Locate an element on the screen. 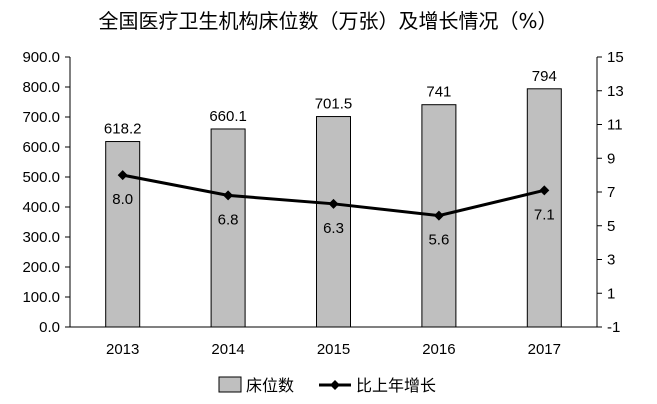 The height and width of the screenshot is (404, 657). x-tick-label: 2014 is located at coordinates (227, 349).